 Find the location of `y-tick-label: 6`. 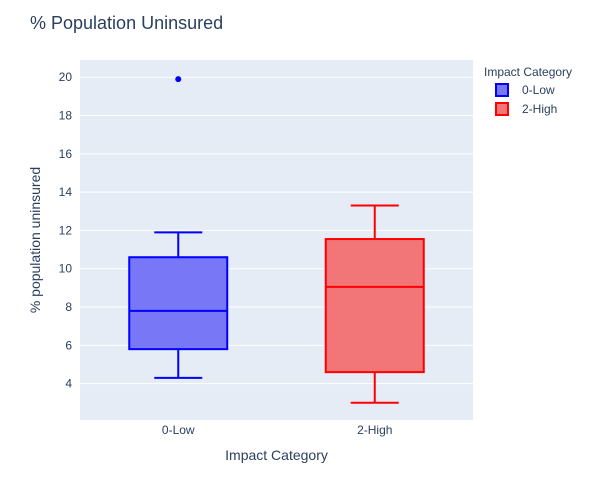

y-tick-label: 6 is located at coordinates (68, 345).